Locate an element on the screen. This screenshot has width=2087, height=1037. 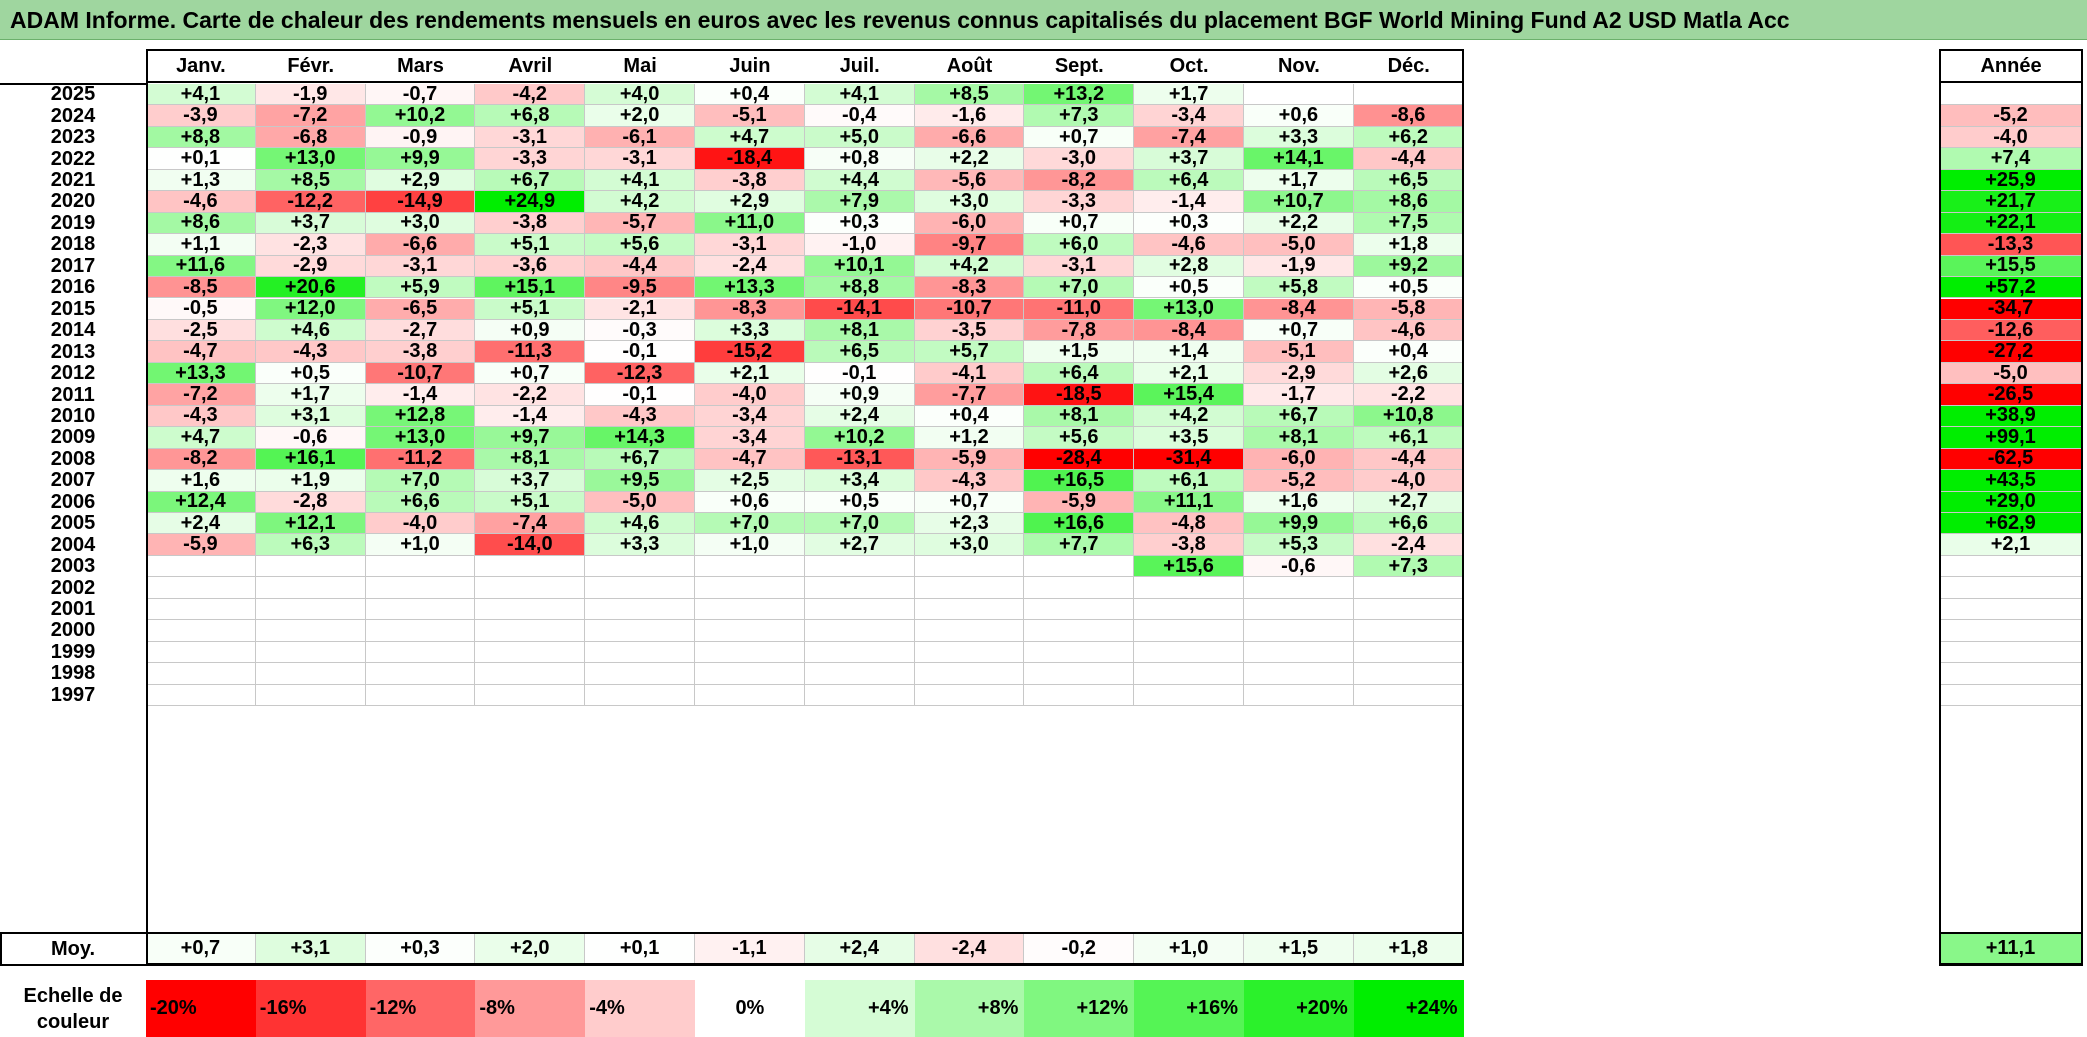
average-cell: +1,0 is located at coordinates (1189, 949).